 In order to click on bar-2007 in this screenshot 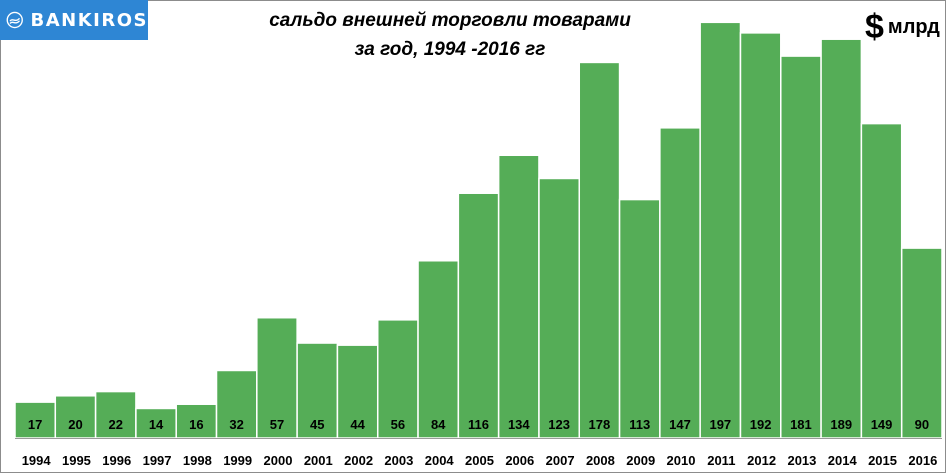, I will do `click(559, 308)`.